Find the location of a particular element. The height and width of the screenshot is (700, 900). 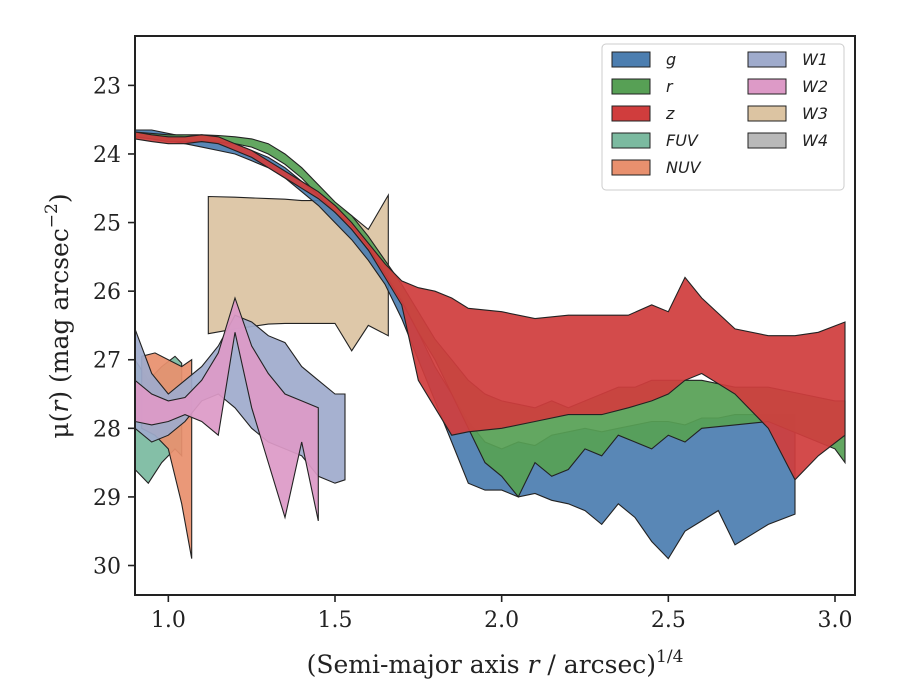

x-axis-title: (Semi-major axis r / arcsec)1/4 is located at coordinates (495, 663).